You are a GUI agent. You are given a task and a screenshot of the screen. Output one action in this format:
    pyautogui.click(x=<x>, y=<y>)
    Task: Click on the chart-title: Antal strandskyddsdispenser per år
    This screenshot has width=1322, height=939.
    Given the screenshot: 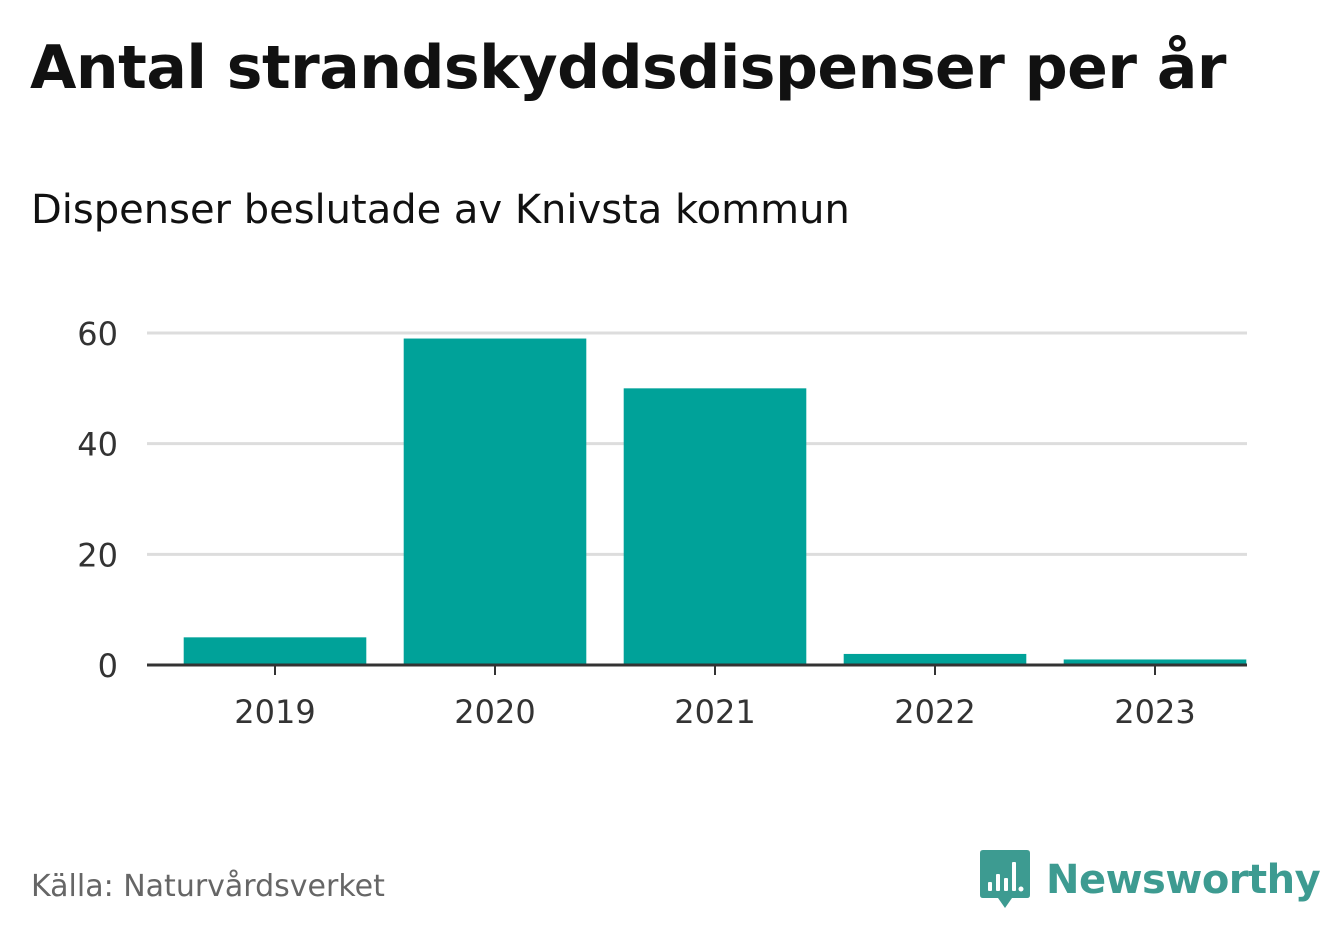 What is the action you would take?
    pyautogui.click(x=628, y=68)
    